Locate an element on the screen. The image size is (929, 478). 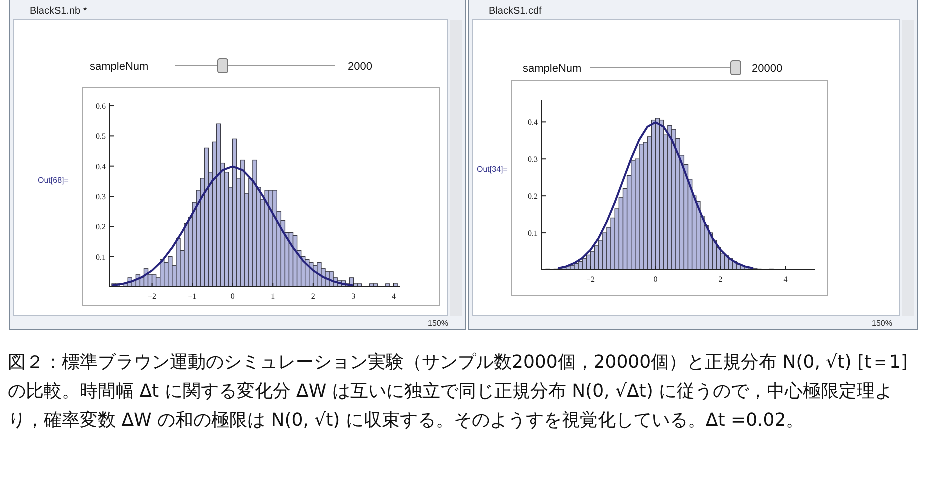
text: 2000 is located at coordinates (360, 67).